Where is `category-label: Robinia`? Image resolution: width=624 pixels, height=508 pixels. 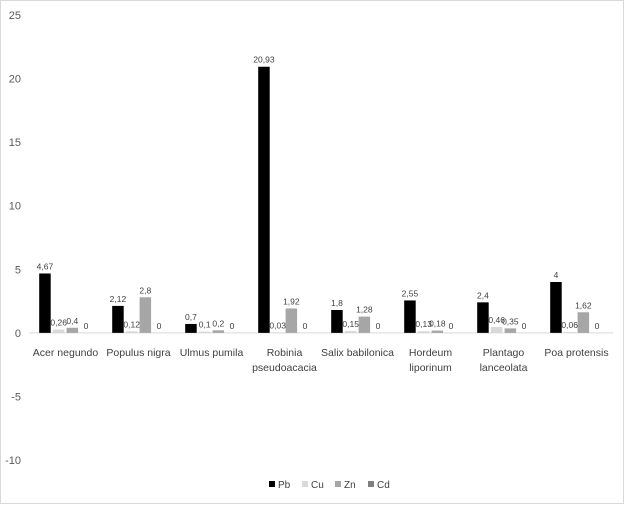 category-label: Robinia is located at coordinates (285, 353).